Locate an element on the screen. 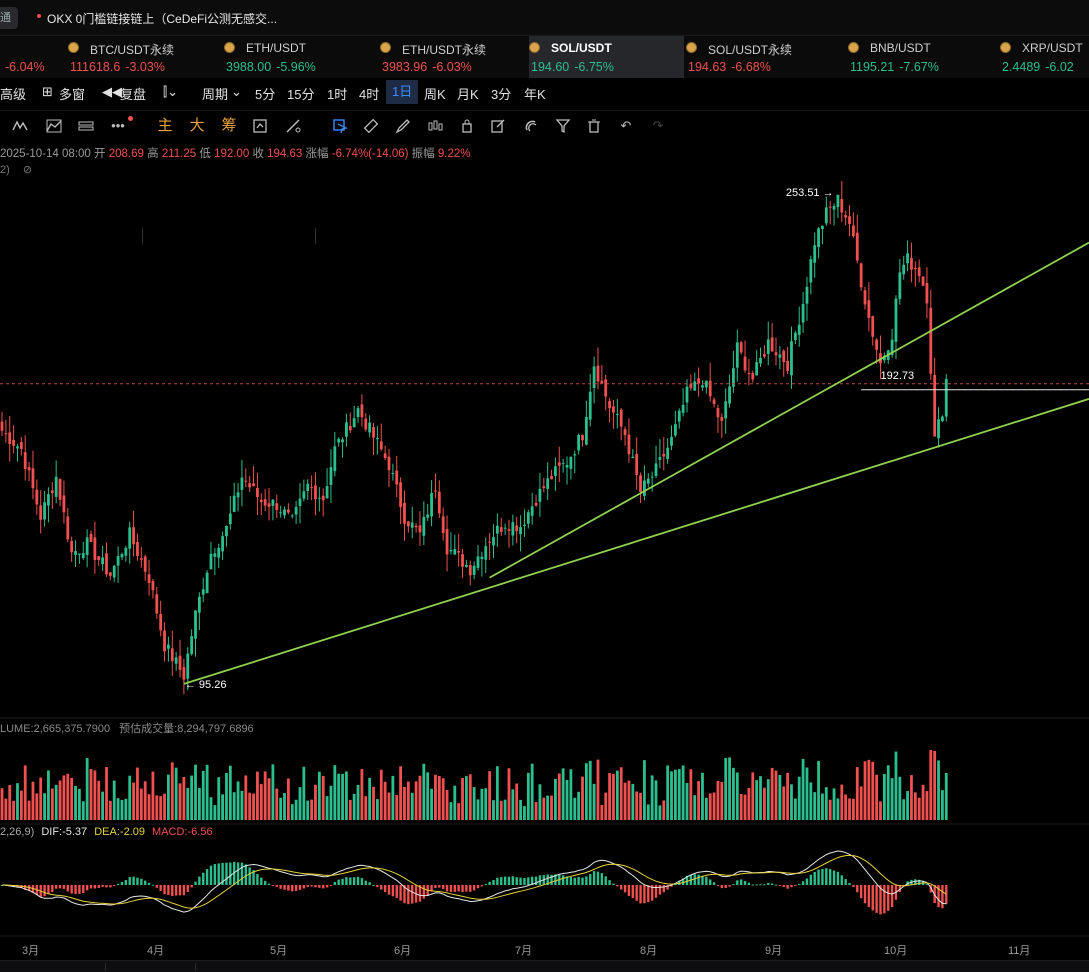  period-dropdown: 周期 is located at coordinates (215, 94).